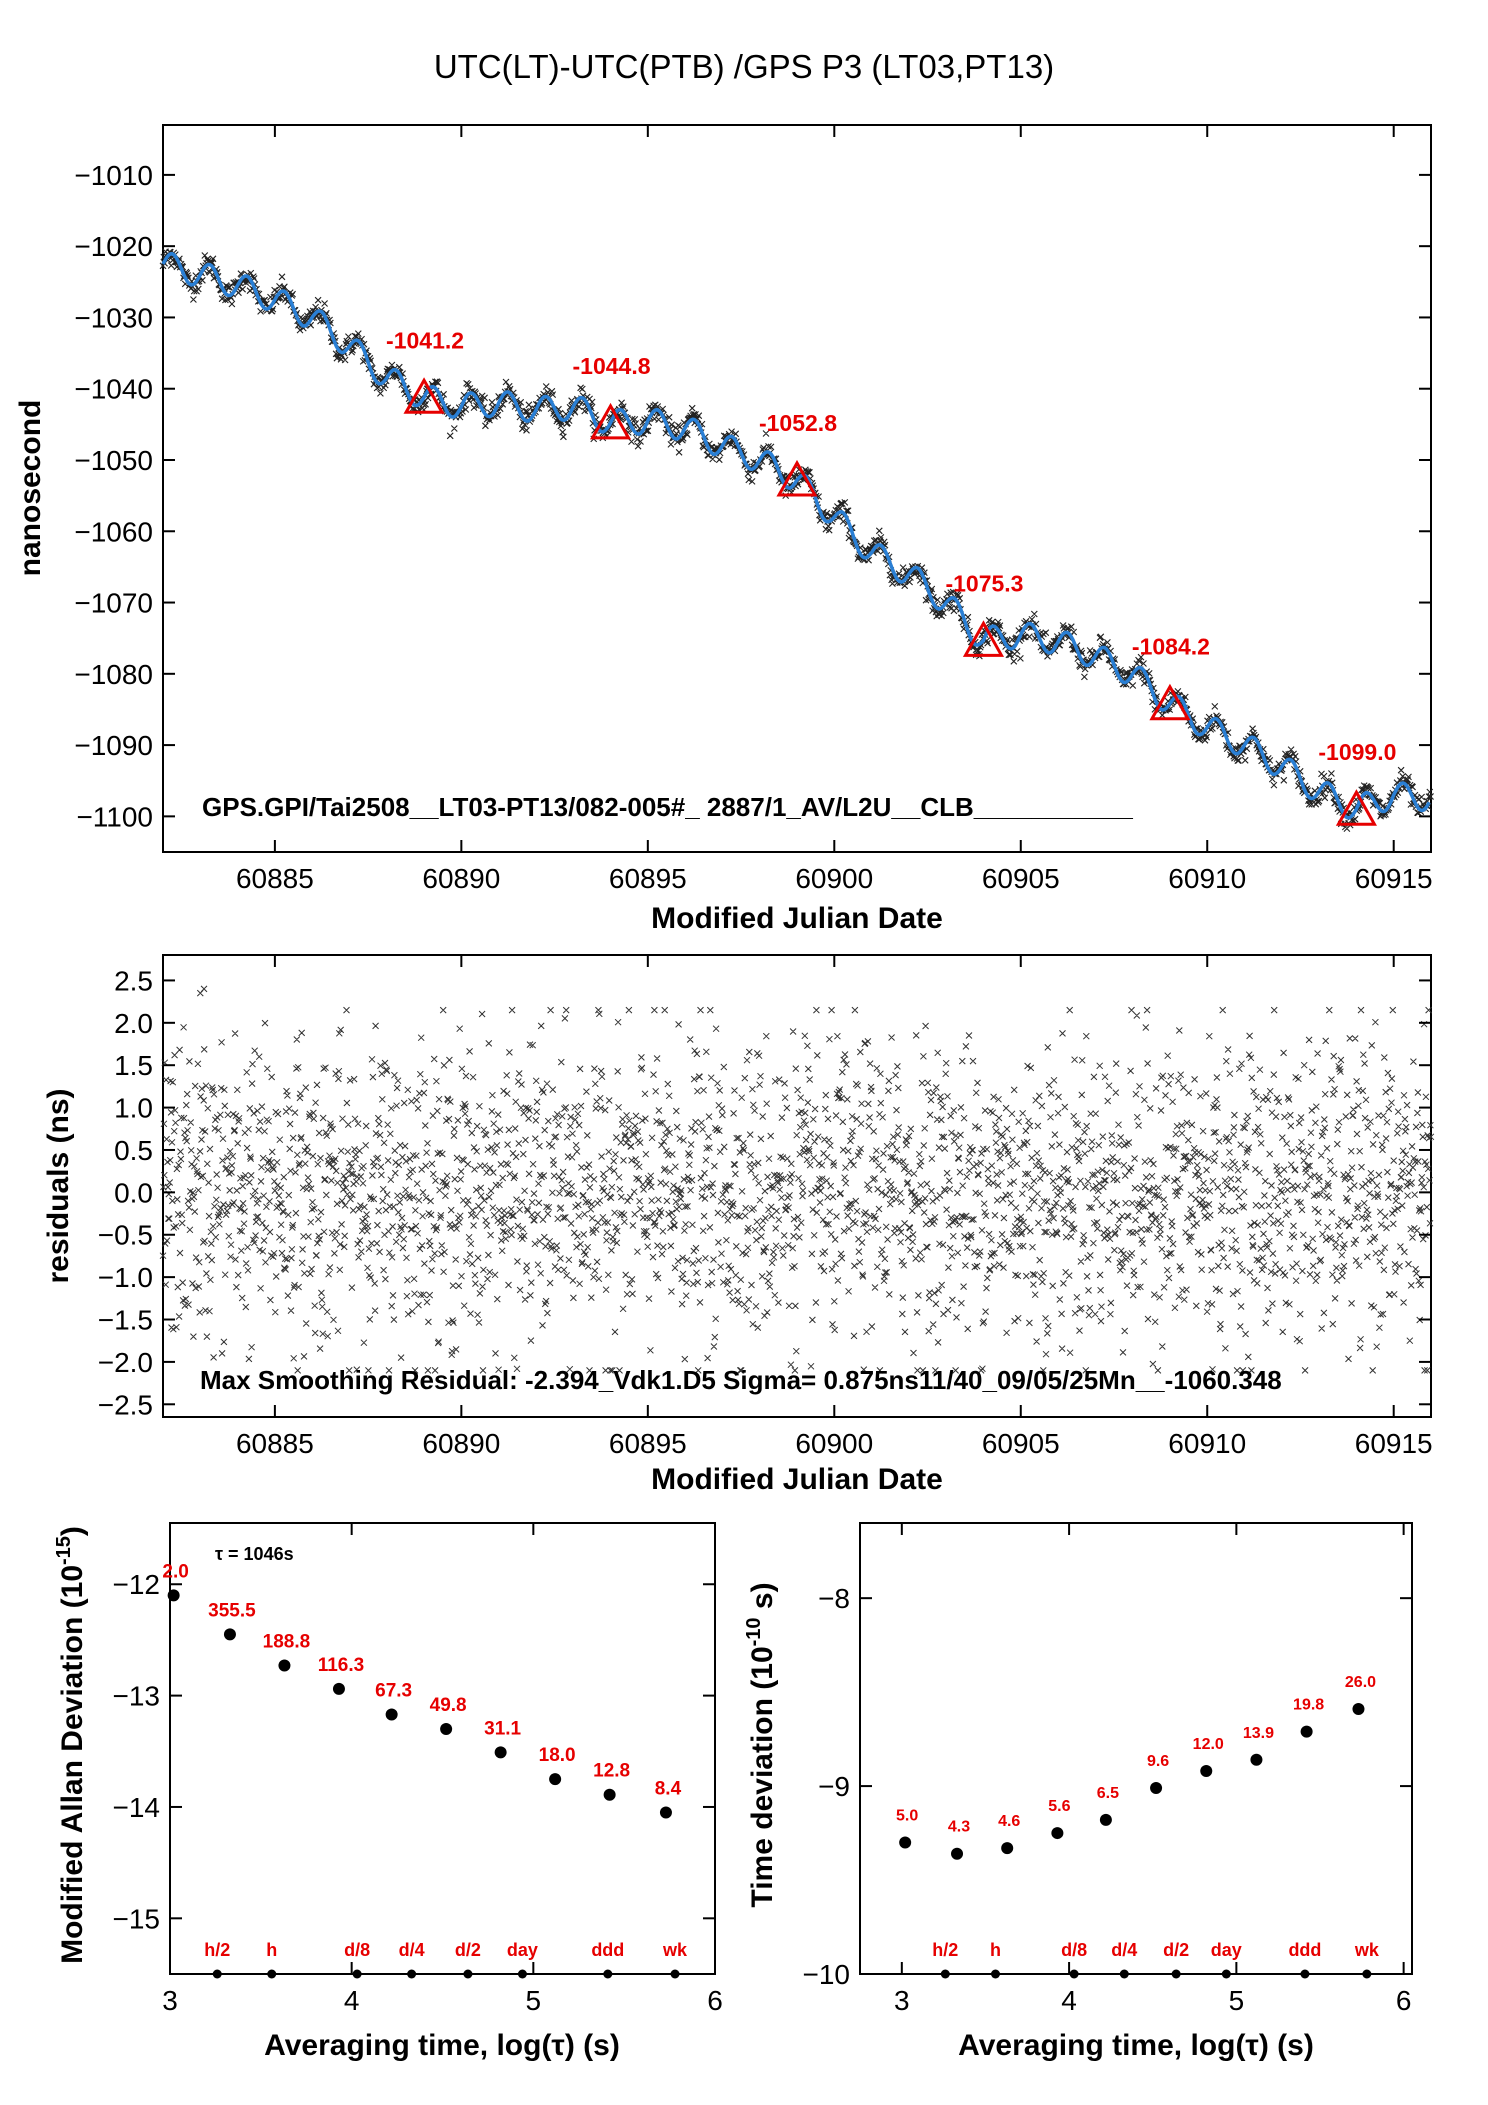 The image size is (1488, 2105). What do you see at coordinates (1171, 647) in the screenshot?
I see `marker-label: -1084.2` at bounding box center [1171, 647].